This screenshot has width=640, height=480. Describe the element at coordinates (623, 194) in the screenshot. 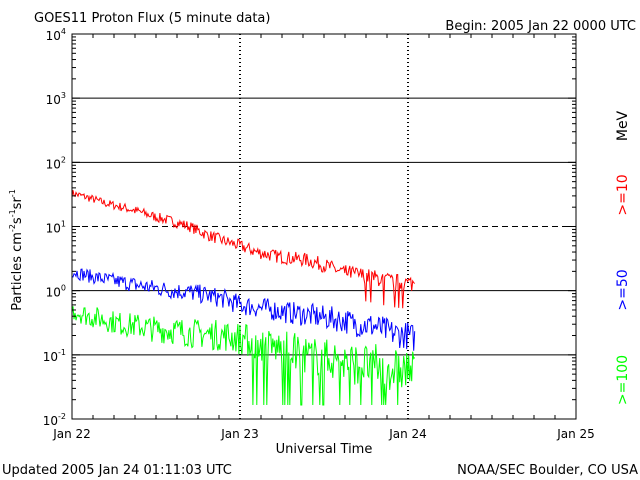

I see `legend-label: >=10` at that location.